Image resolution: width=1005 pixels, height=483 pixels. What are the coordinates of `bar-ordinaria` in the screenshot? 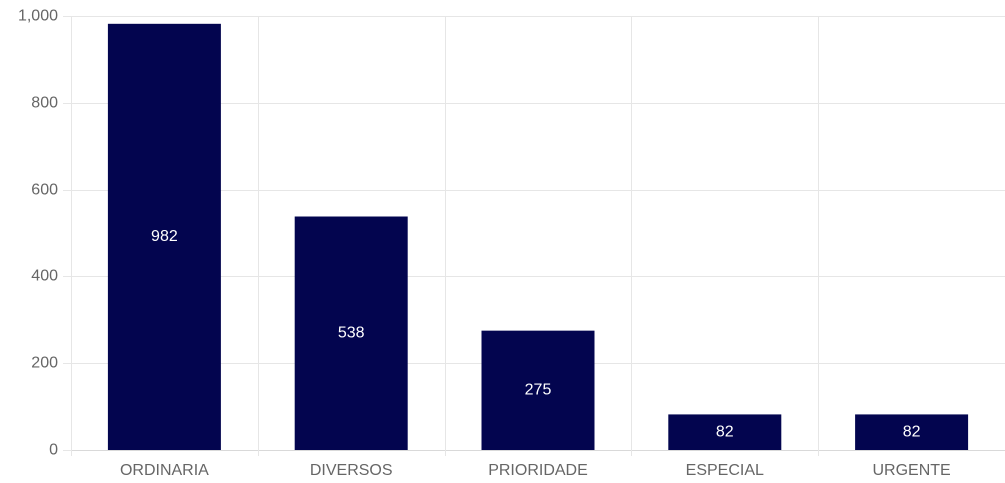 It's located at (164, 236).